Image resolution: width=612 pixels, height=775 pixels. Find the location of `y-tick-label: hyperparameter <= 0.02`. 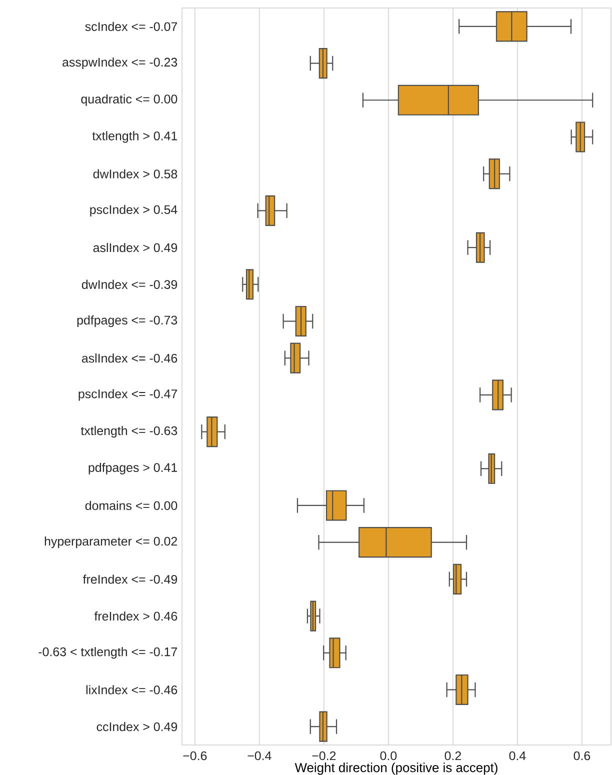

y-tick-label: hyperparameter <= 0.02 is located at coordinates (110, 542).